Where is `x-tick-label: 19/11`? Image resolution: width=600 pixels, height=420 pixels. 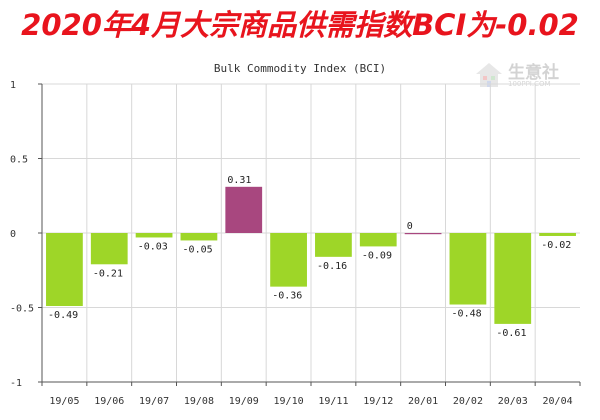
x-tick-label: 19/11 is located at coordinates (333, 401).